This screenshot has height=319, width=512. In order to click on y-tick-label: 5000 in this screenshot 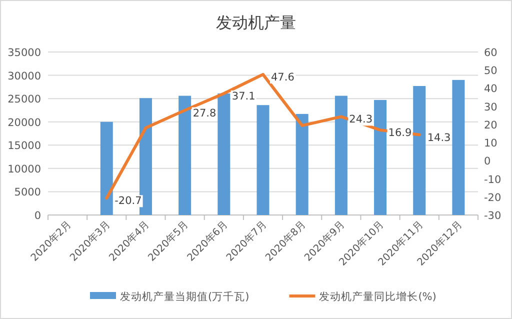, I will do `click(27, 192)`.